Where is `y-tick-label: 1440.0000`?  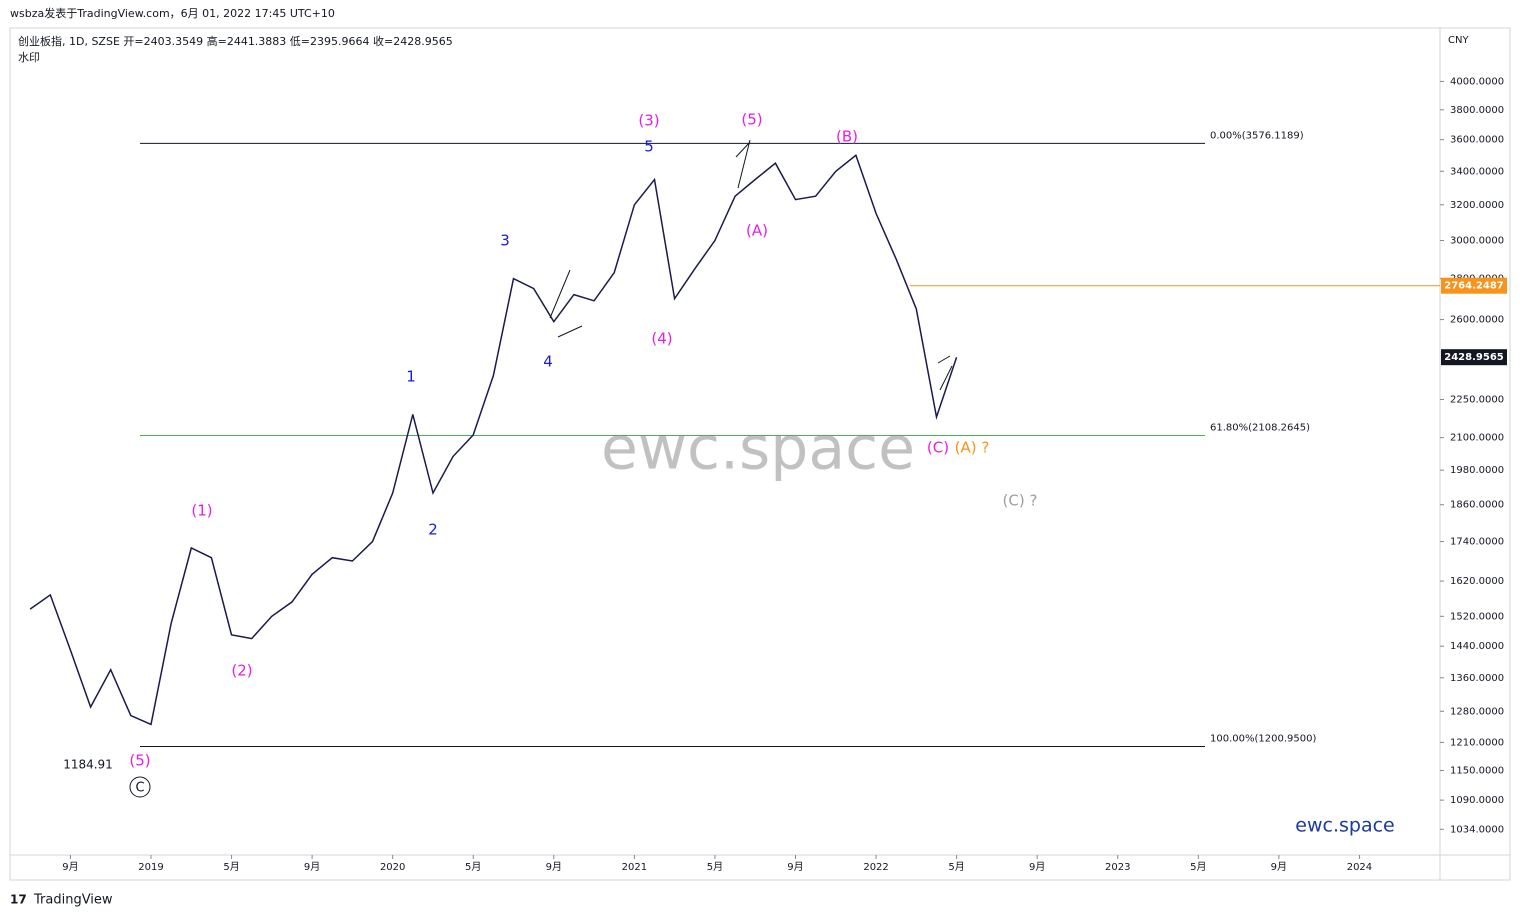
y-tick-label: 1440.0000 is located at coordinates (1477, 646).